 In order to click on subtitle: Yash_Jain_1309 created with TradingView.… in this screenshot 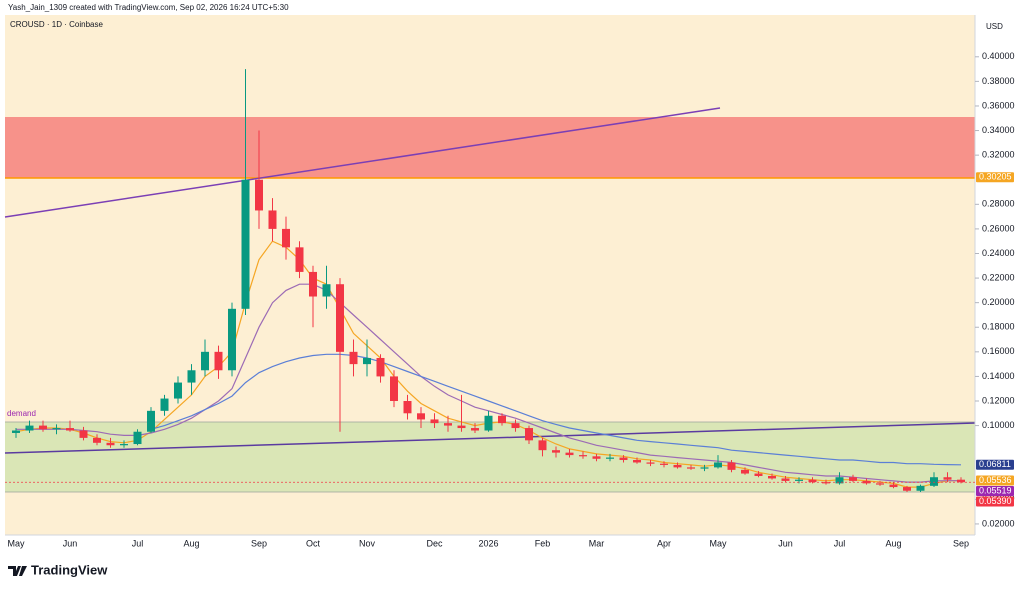, I will do `click(148, 7)`.